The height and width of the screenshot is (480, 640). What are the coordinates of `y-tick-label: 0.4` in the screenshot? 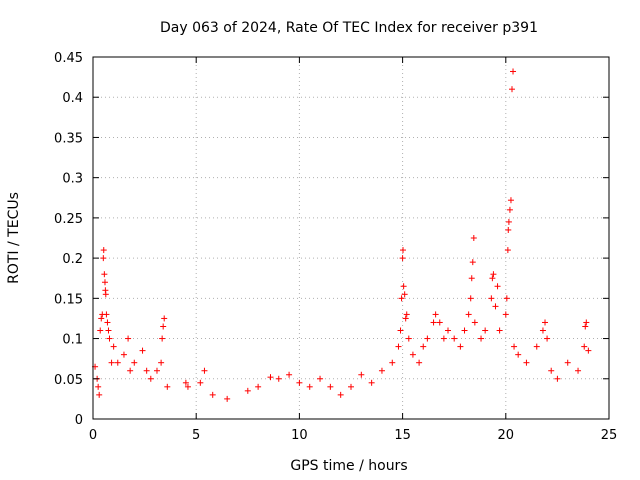 It's located at (72, 98).